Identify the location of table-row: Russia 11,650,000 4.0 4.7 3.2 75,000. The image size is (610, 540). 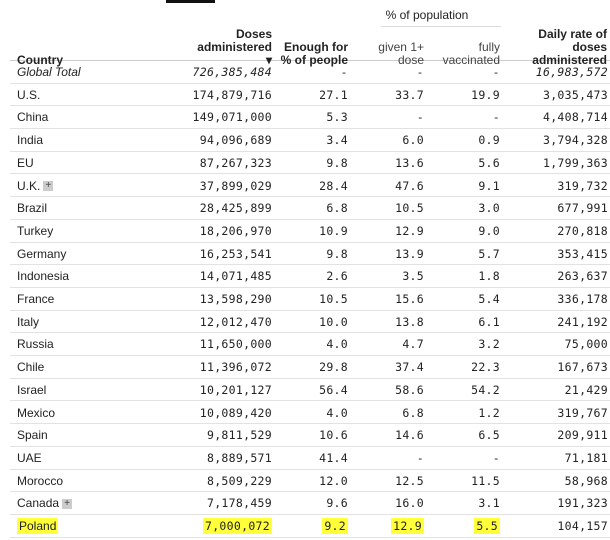
(310, 345).